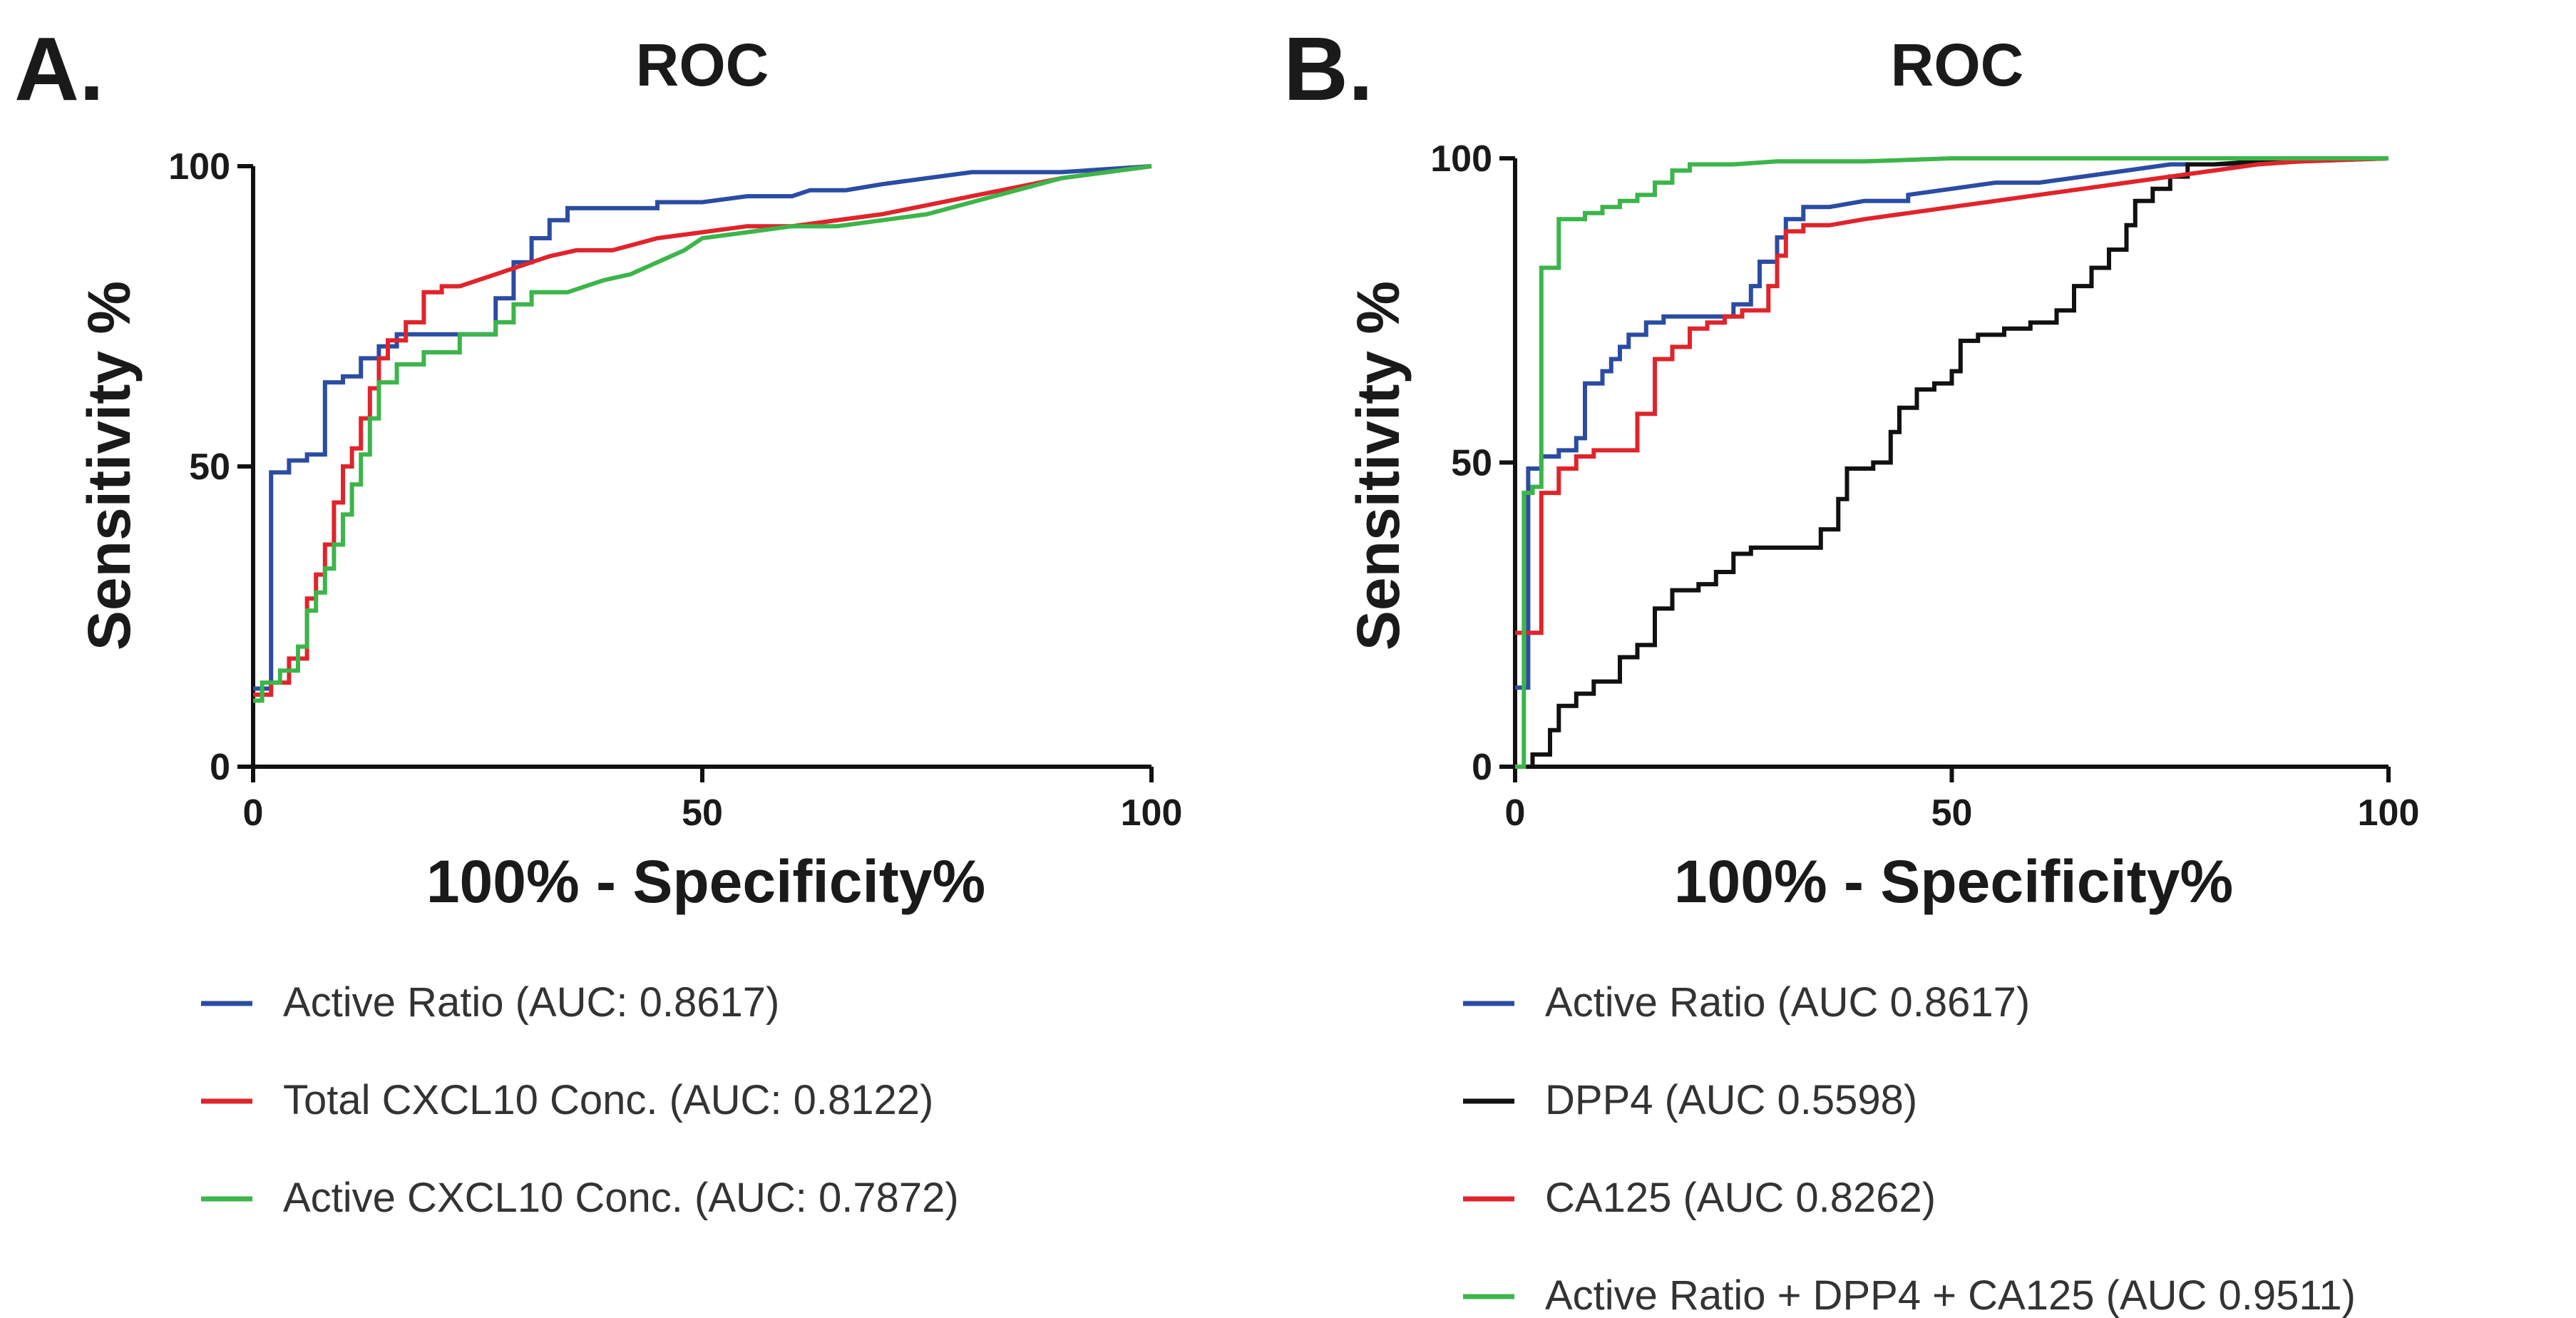 The image size is (2576, 1318). I want to click on panel-a-x-axis-title: 100% - Specificity%, so click(705, 881).